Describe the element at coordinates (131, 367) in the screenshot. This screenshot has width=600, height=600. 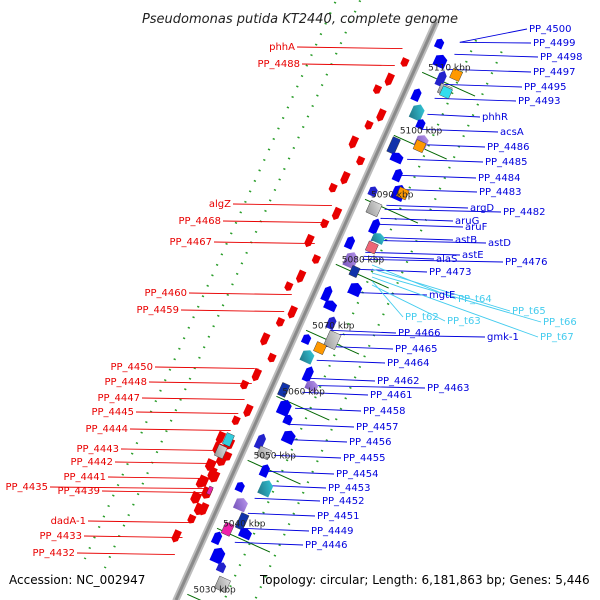
I see `gene-label-plus-strand: PP_4450` at that location.